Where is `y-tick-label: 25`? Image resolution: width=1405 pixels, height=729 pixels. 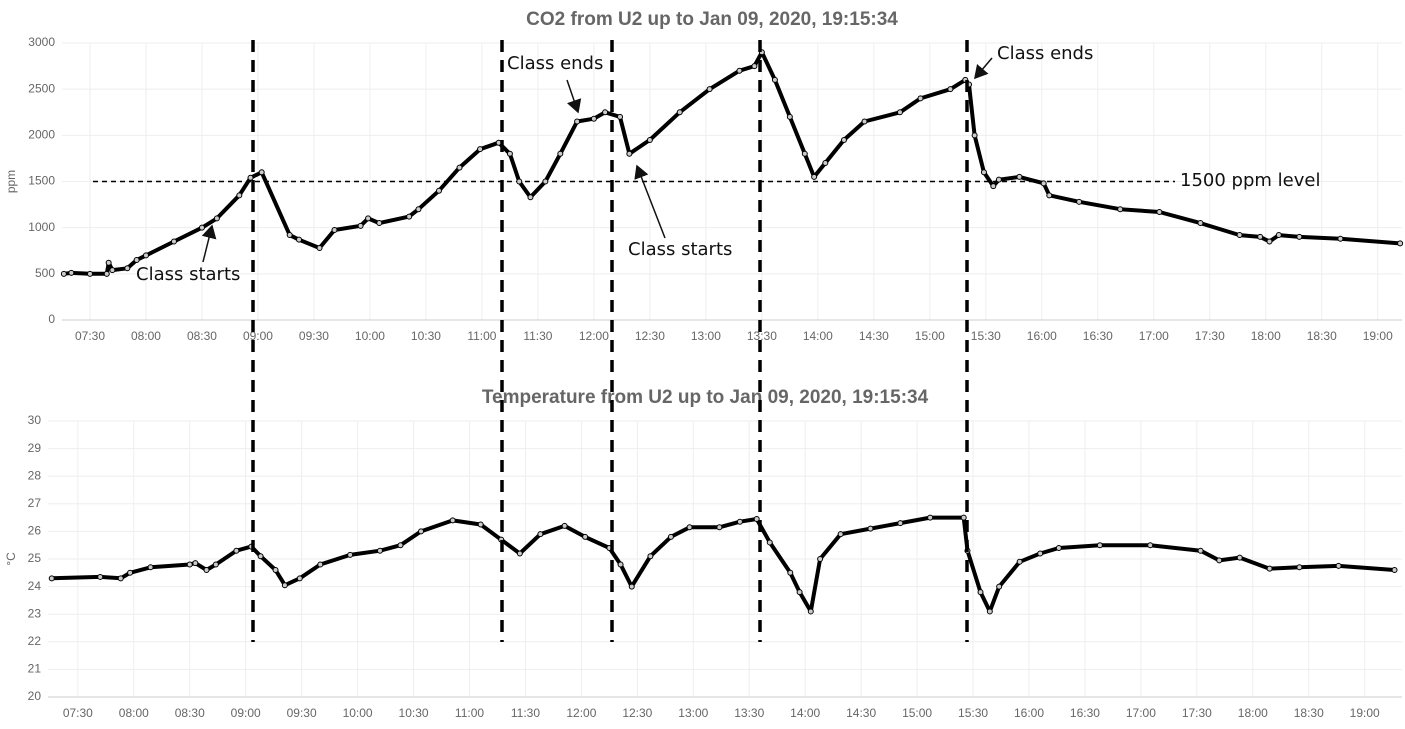
y-tick-label: 25 is located at coordinates (35, 558).